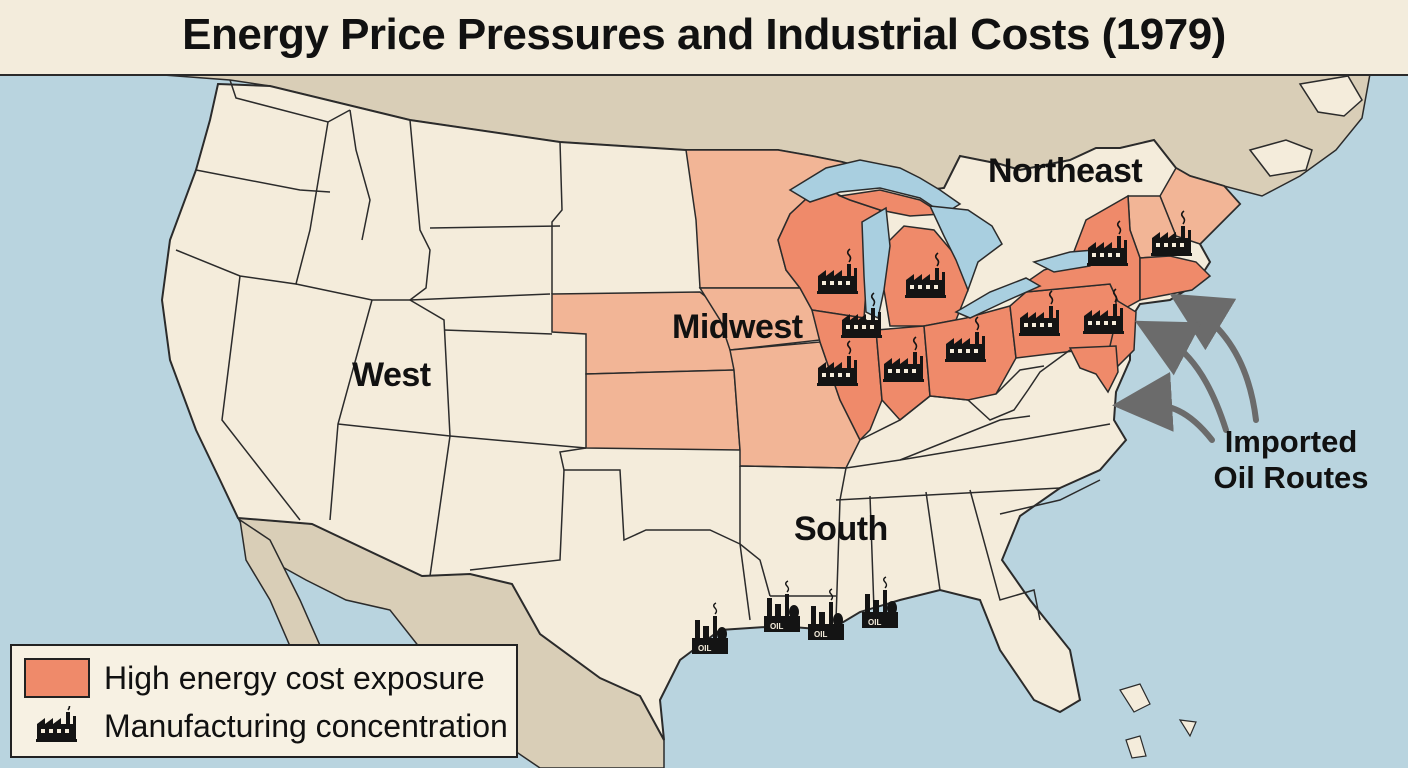  What do you see at coordinates (663, 410) in the screenshot?
I see `kansas` at bounding box center [663, 410].